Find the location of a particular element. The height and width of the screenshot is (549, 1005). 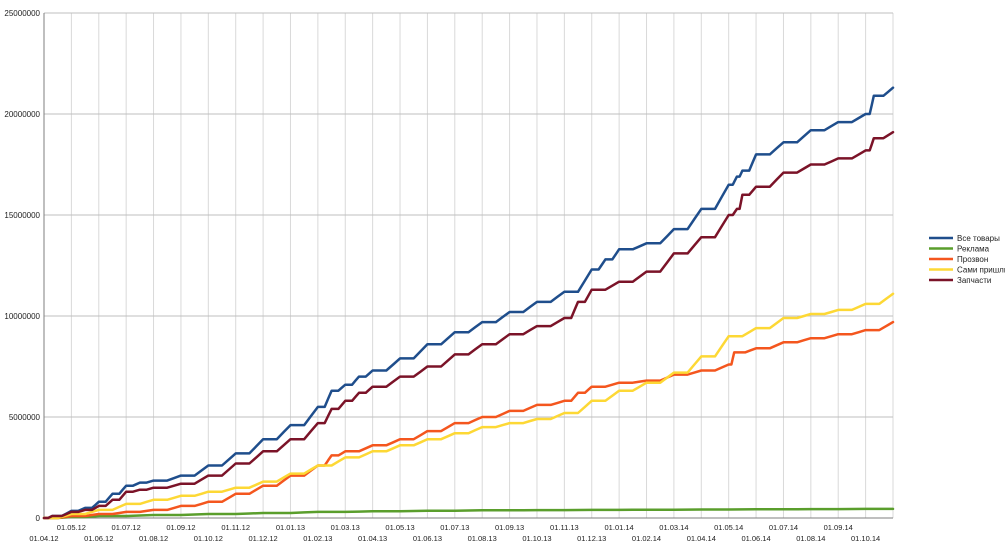

x-tick-label: 01.12.13 is located at coordinates (591, 538).